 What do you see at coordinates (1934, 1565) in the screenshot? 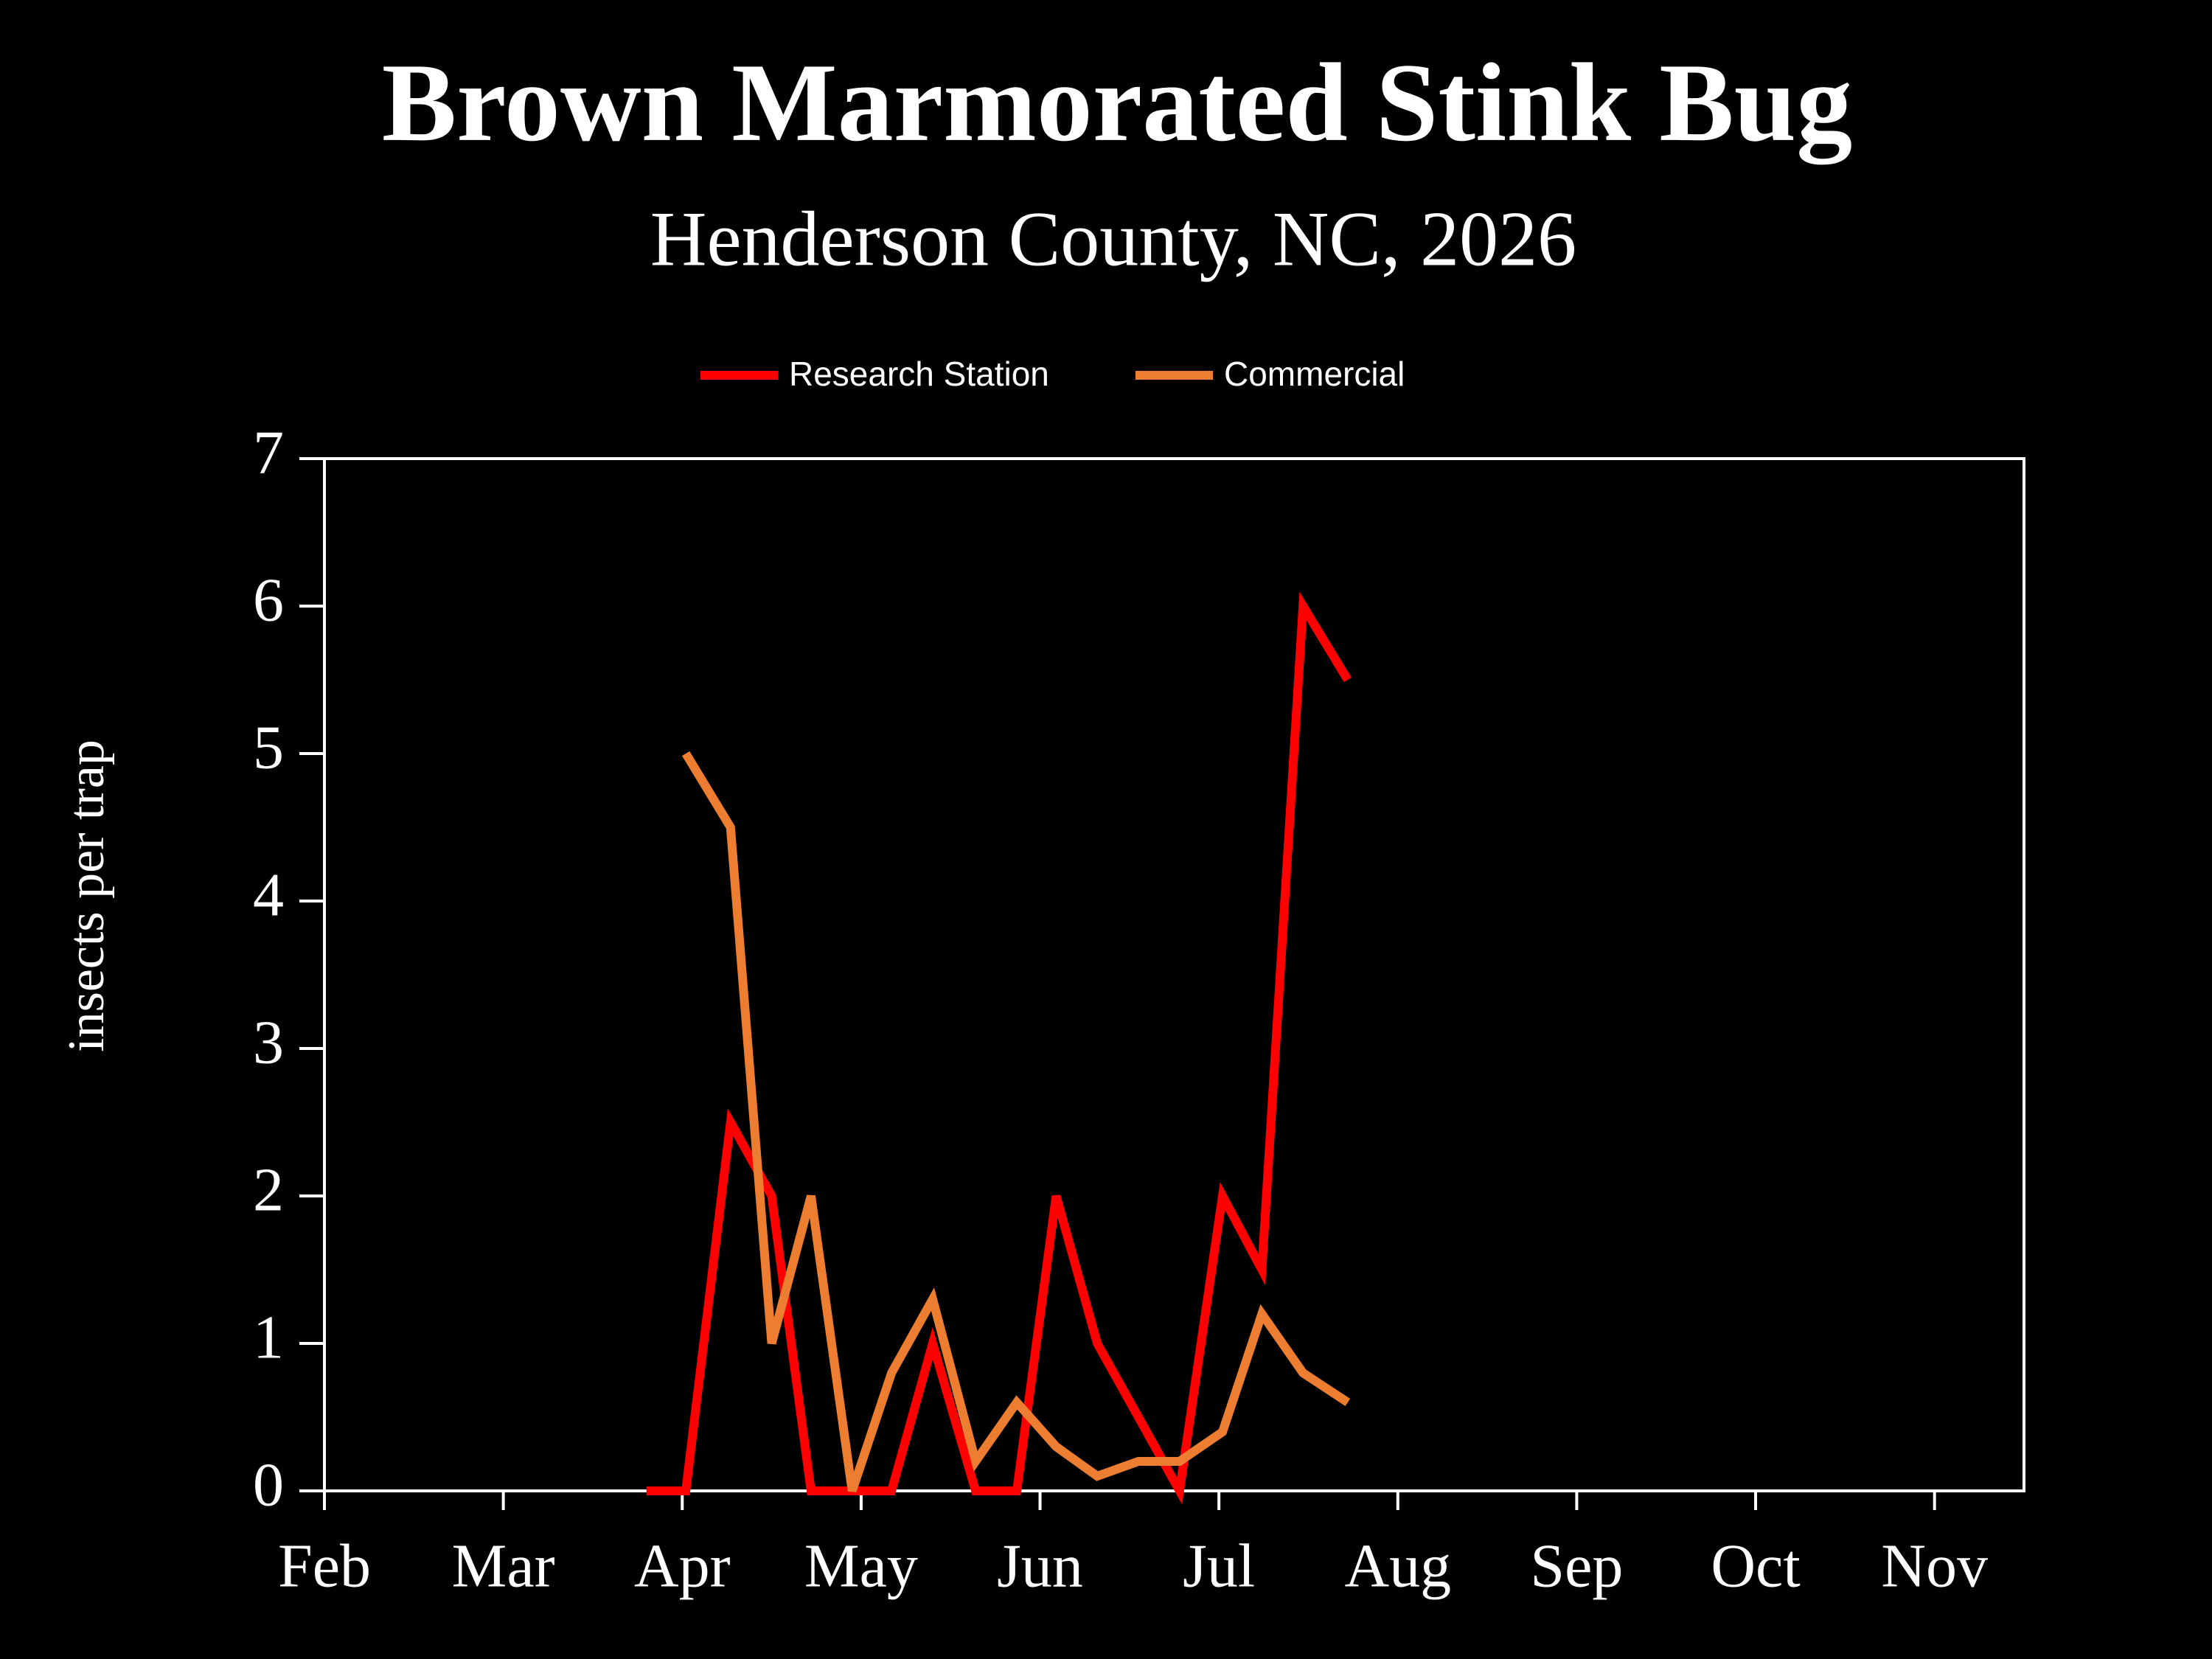
I see `x-tick-label: Nov` at bounding box center [1934, 1565].